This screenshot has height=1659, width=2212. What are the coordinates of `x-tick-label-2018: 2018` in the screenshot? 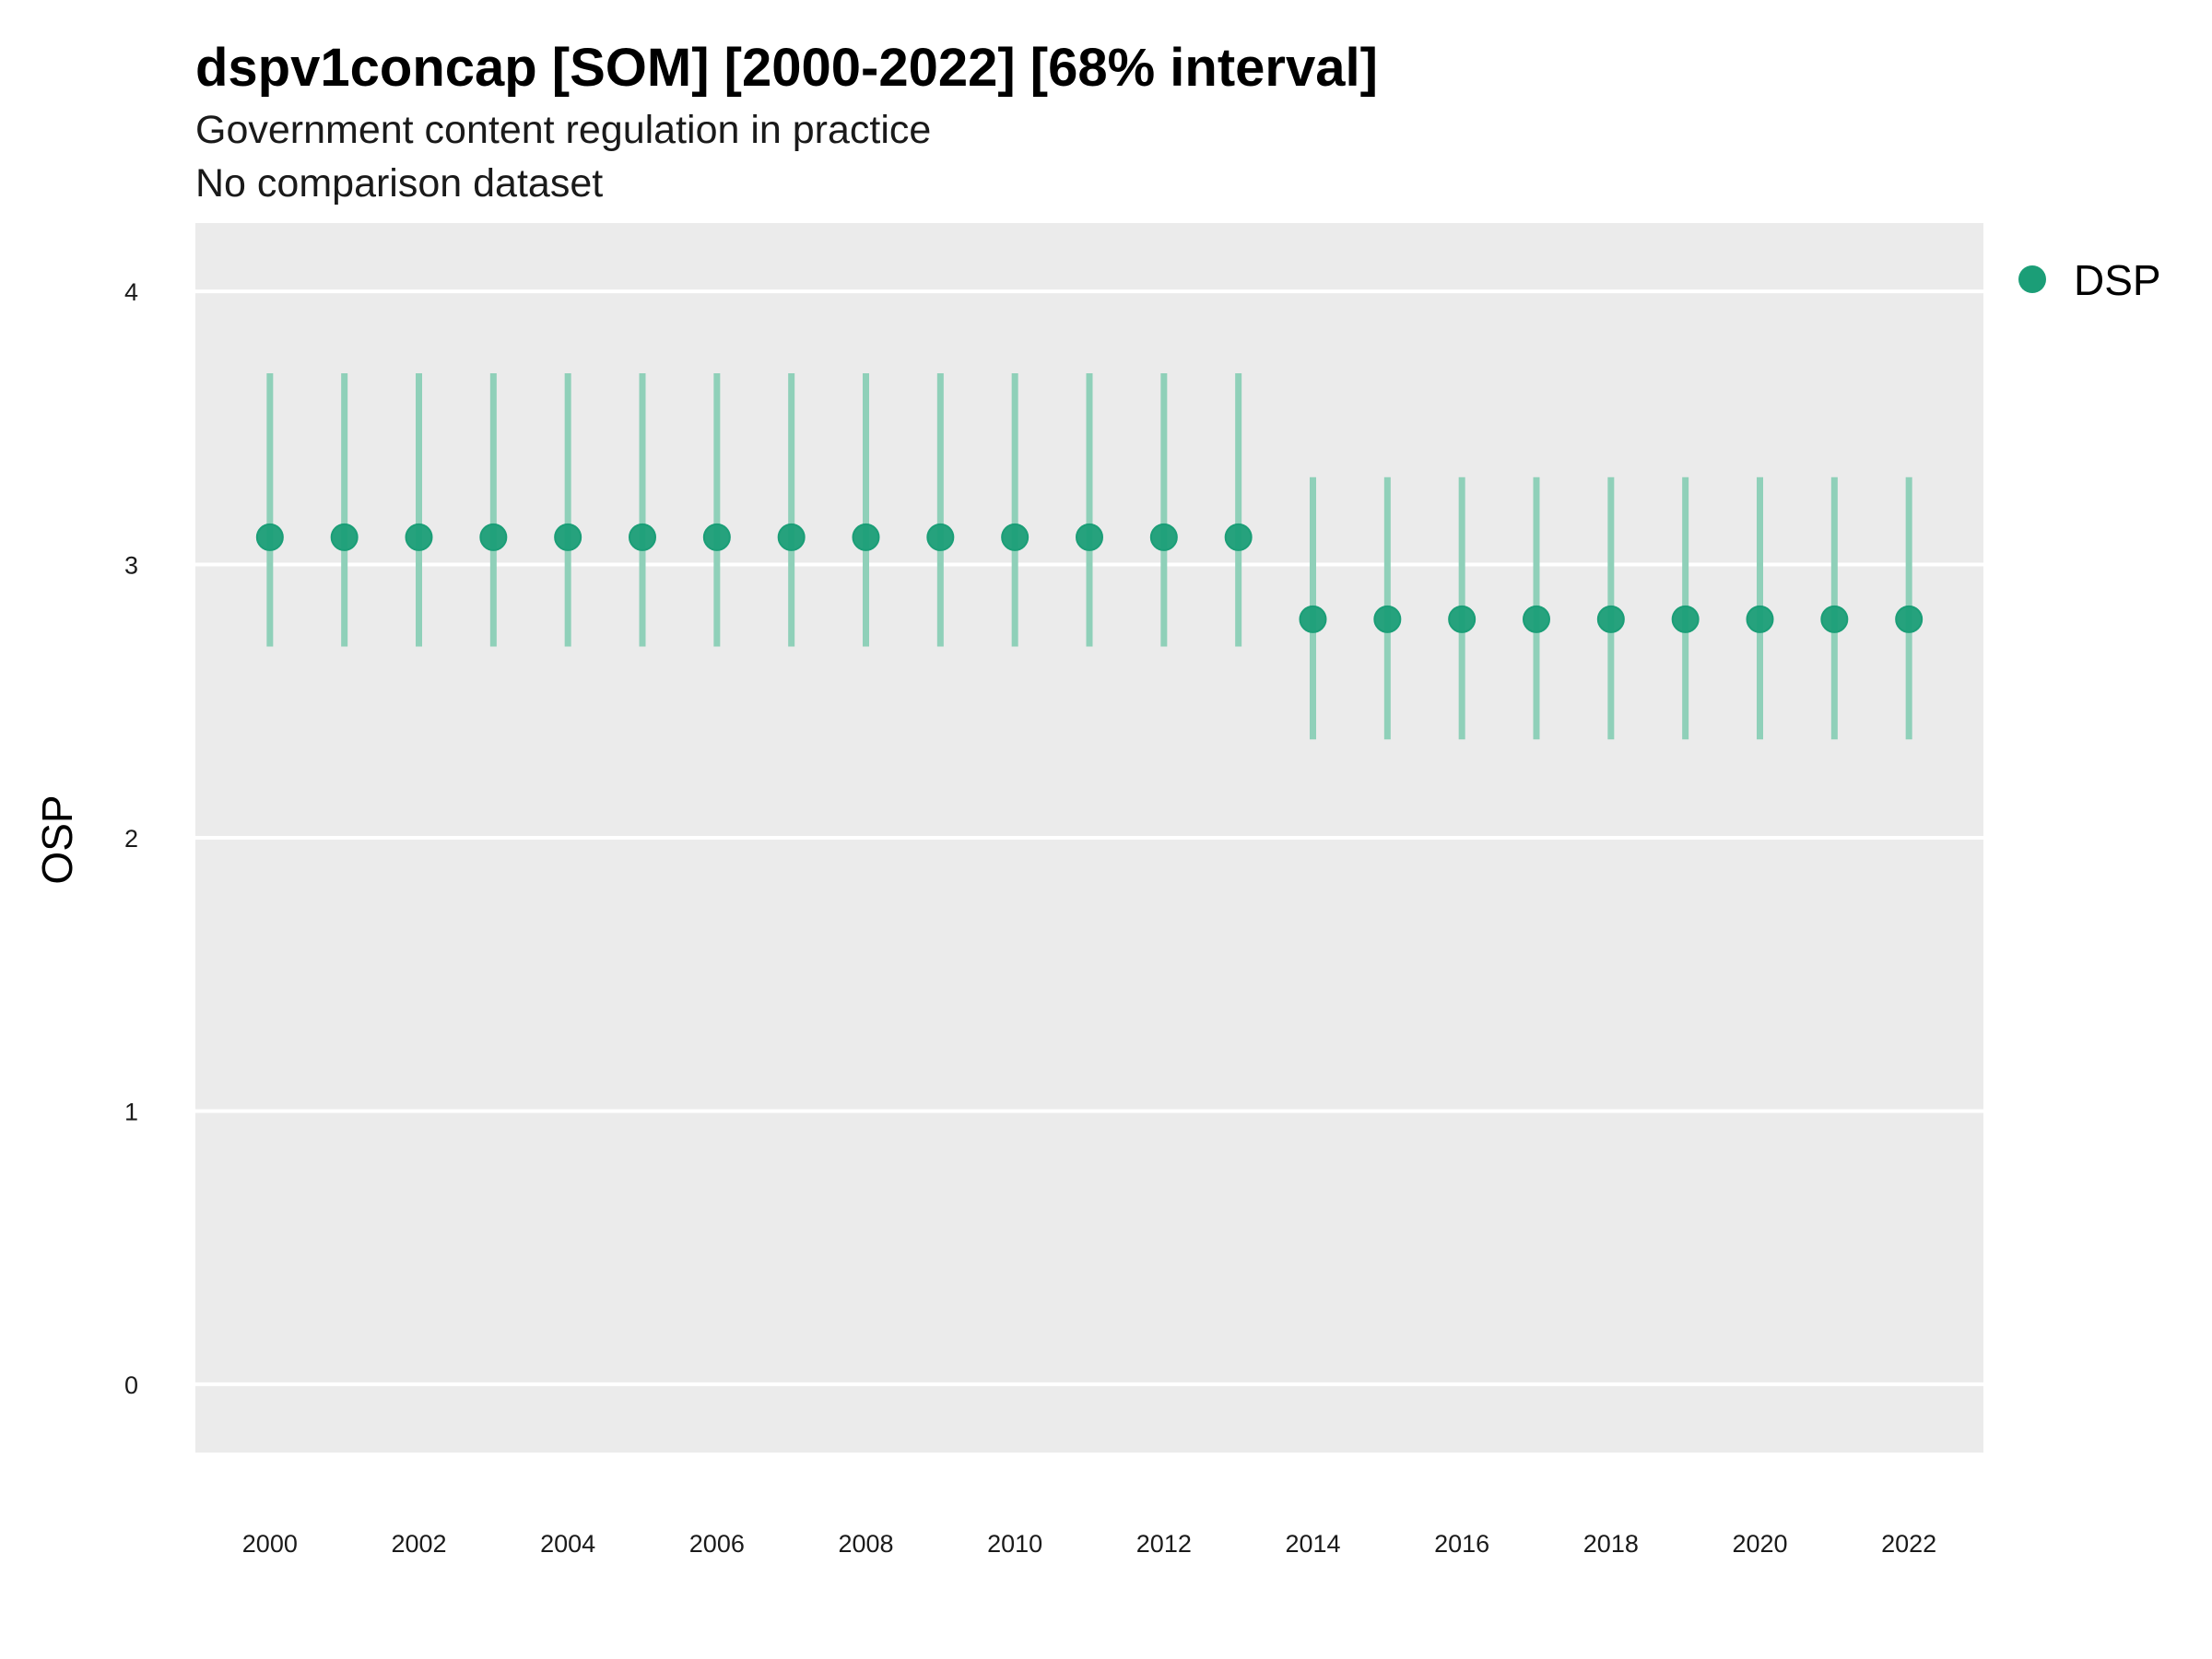 It's located at (1611, 1544).